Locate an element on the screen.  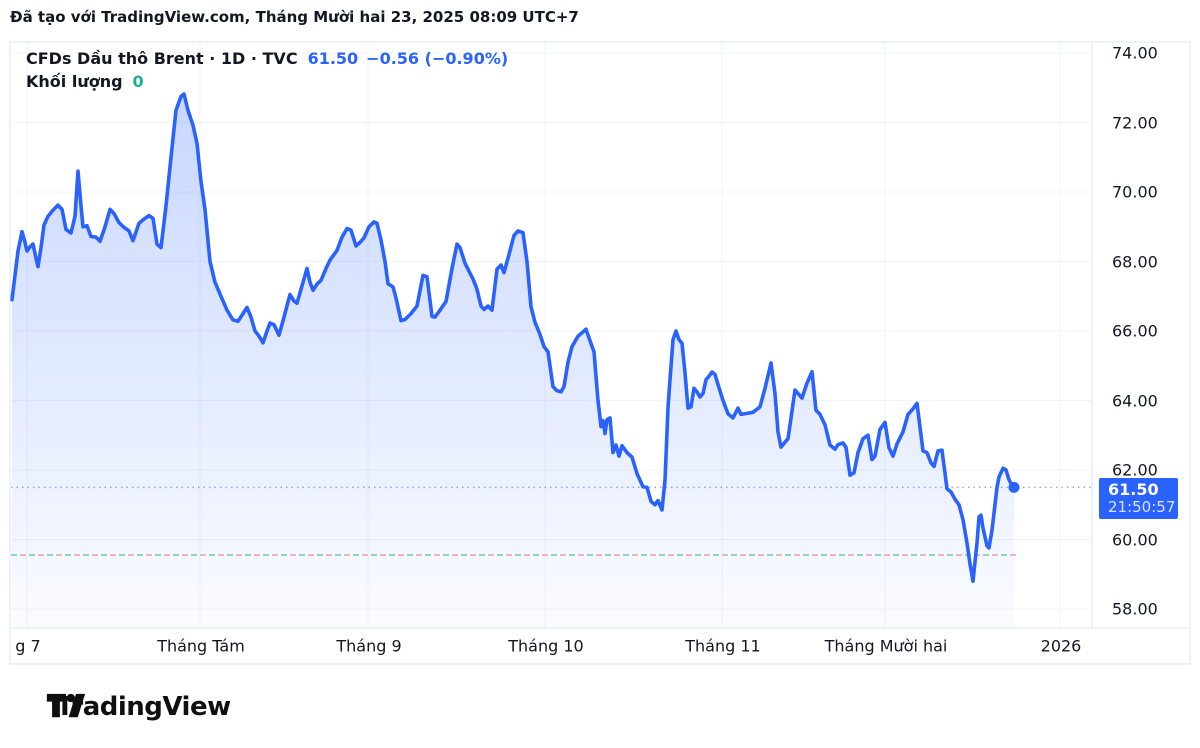
legend-volume-row: Khối lượng 0 is located at coordinates (267, 81).